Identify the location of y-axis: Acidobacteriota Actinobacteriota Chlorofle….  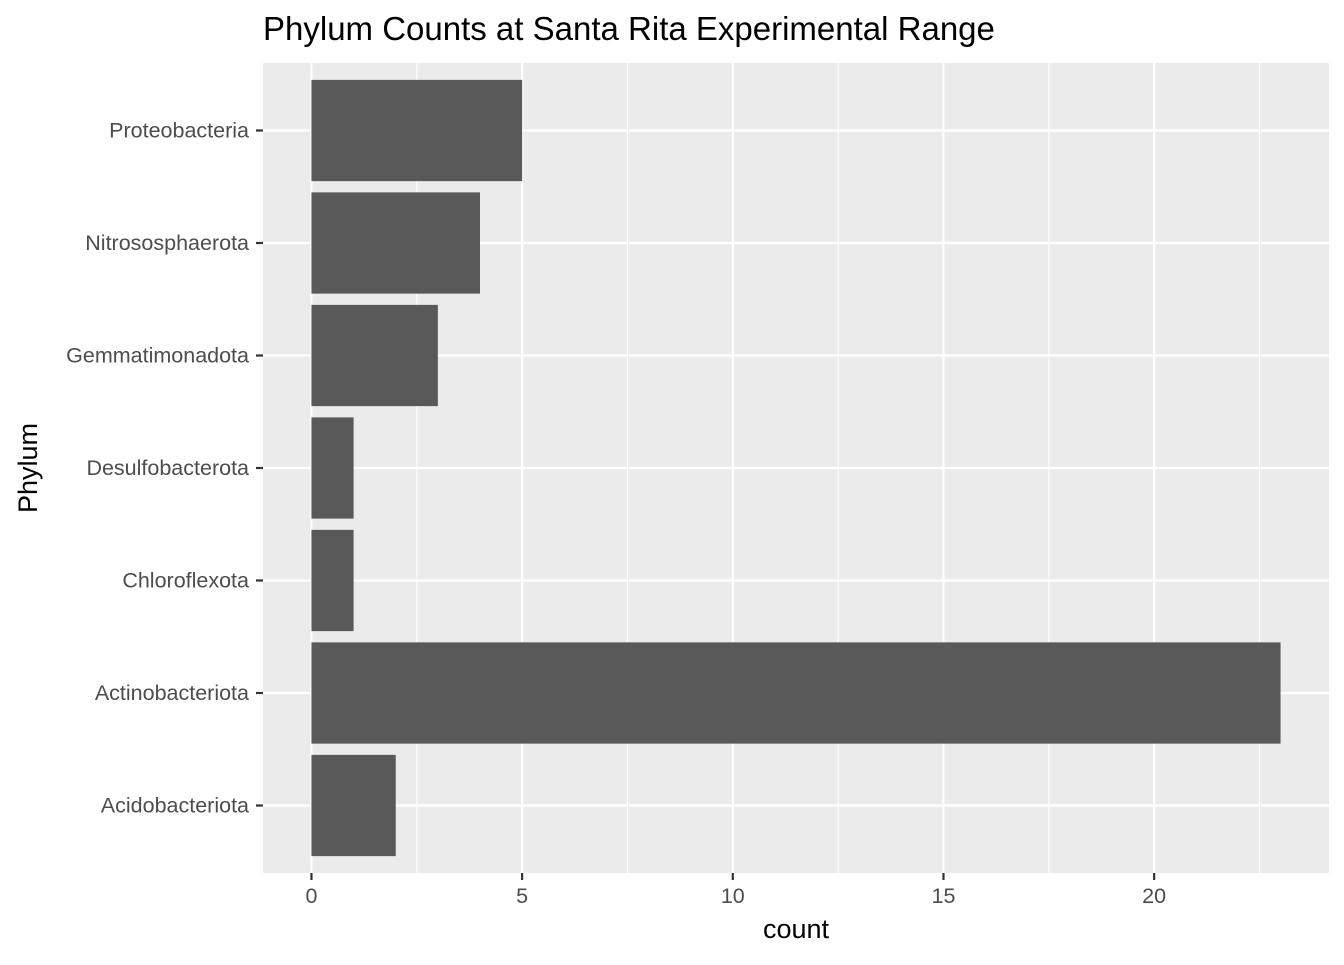
(164, 468).